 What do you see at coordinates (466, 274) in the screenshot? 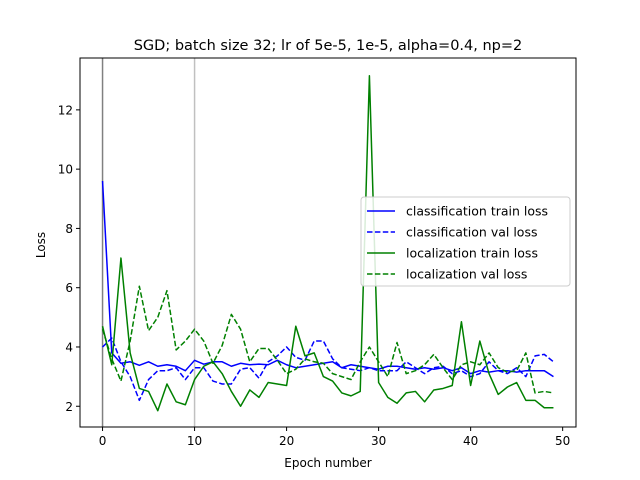
I see `legend-label: localization val loss` at bounding box center [466, 274].